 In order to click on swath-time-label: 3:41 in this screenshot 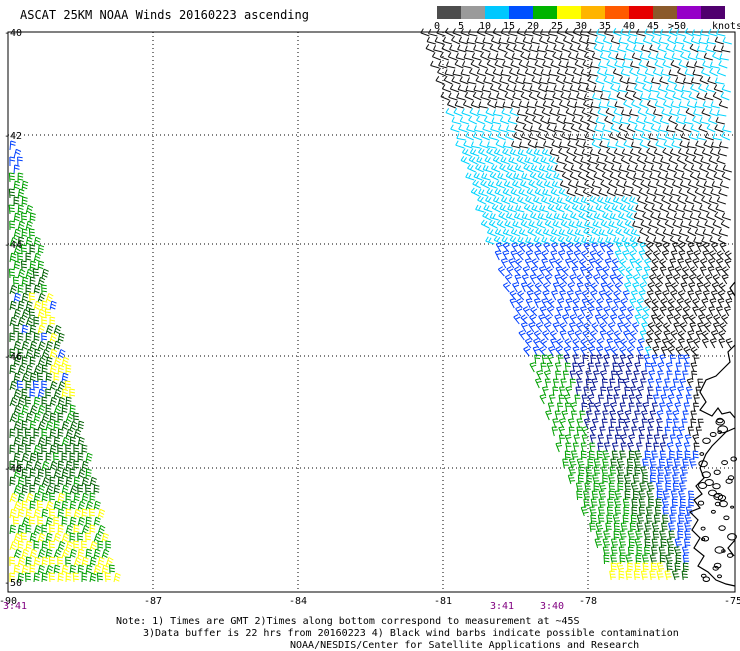, I will do `click(502, 606)`.